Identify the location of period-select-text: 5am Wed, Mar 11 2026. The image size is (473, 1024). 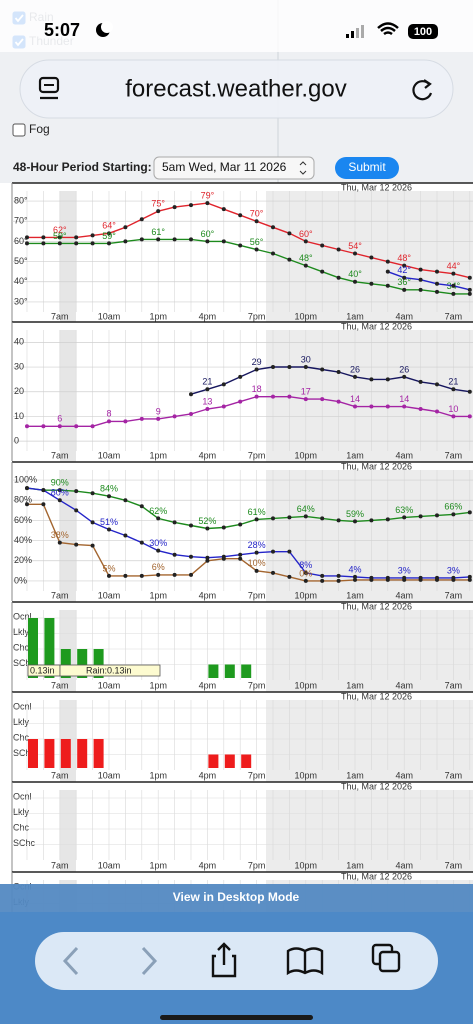
(224, 167).